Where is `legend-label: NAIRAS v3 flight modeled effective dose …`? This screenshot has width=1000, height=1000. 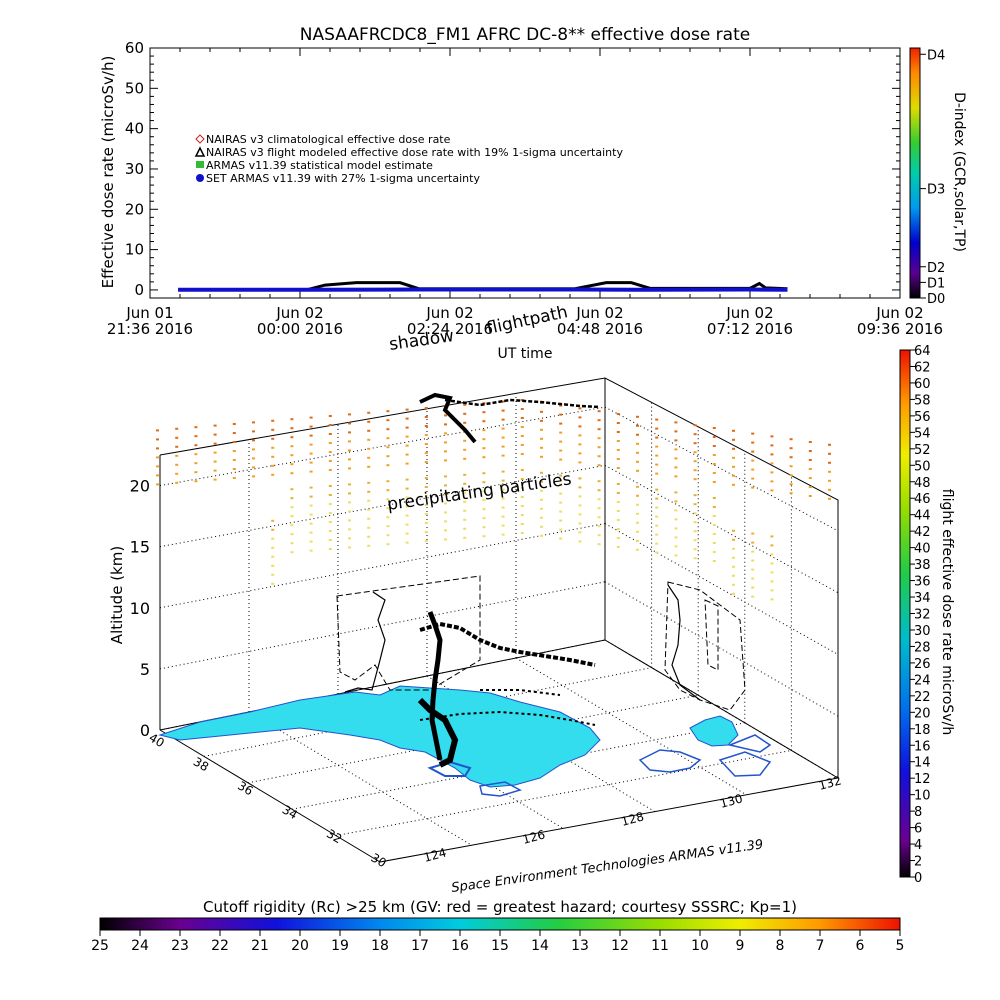
legend-label: NAIRAS v3 flight modeled effective dose … is located at coordinates (414, 152).